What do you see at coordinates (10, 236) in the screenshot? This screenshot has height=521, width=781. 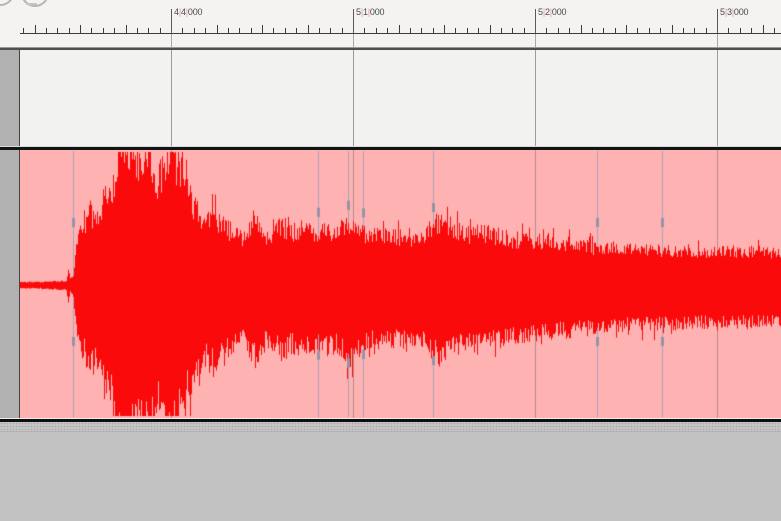 I see `track-gutter` at bounding box center [10, 236].